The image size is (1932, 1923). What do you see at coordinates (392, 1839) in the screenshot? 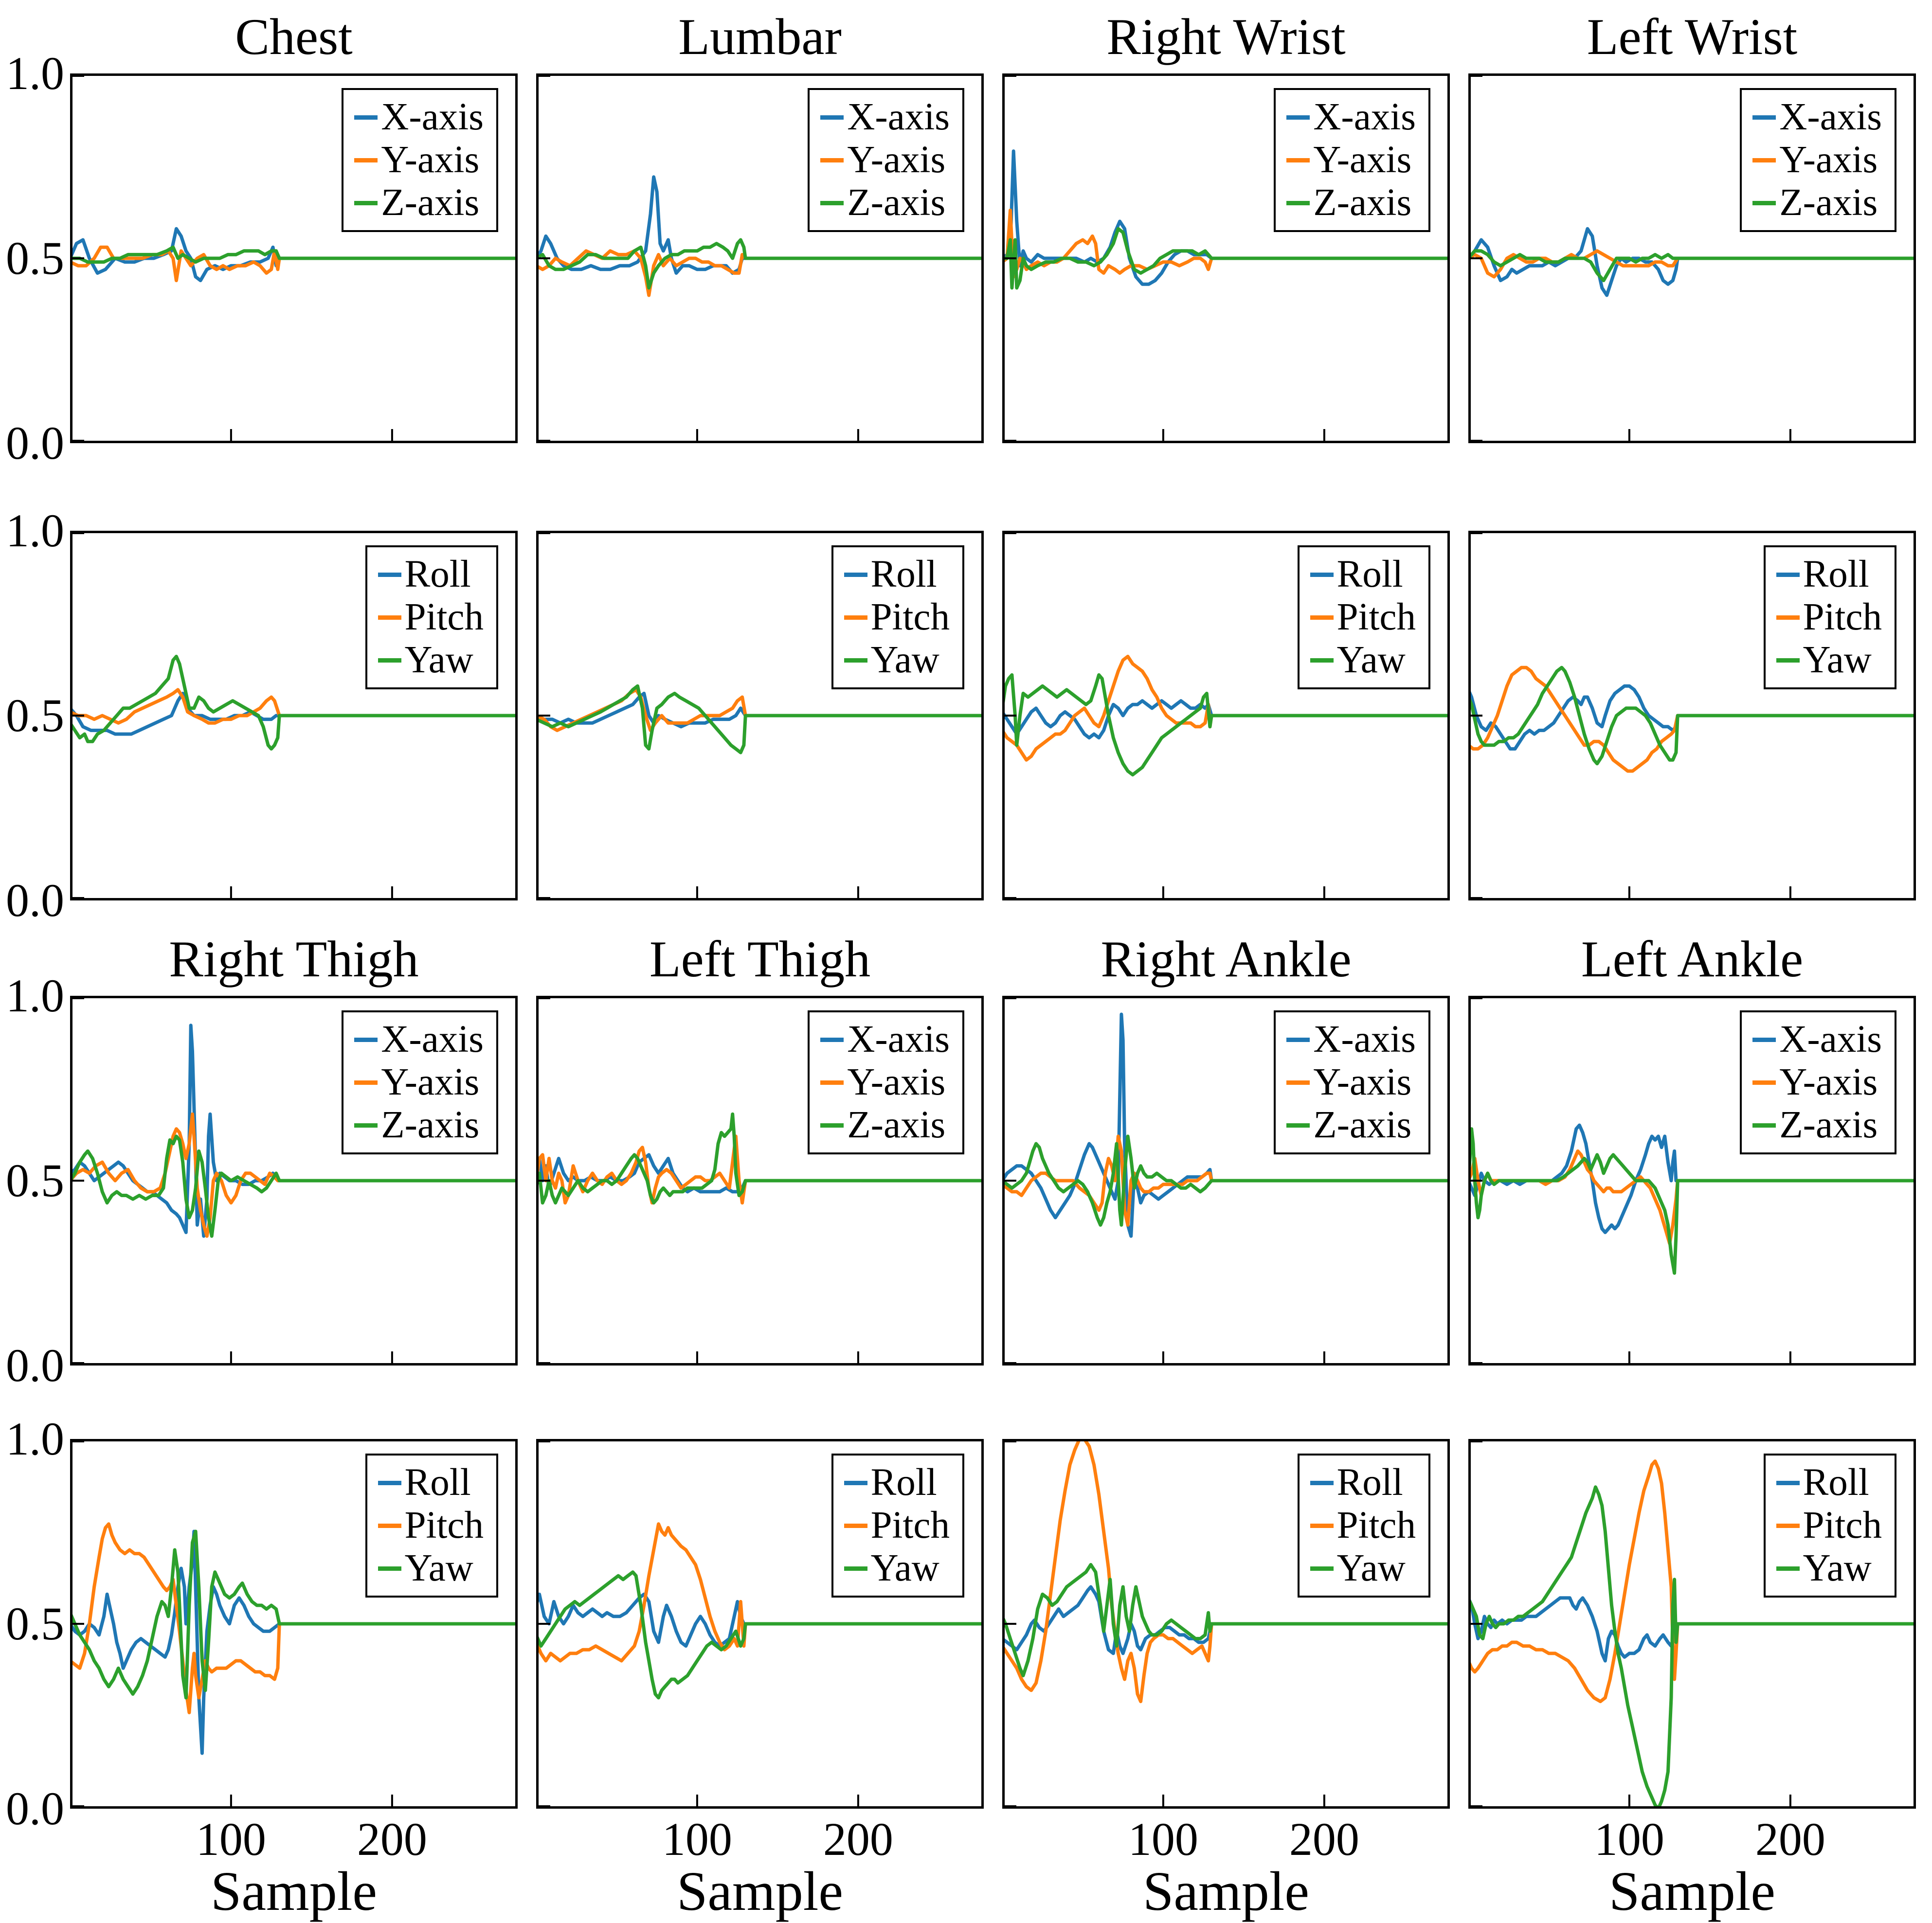
I see `x-tick-label-col0-200: 200` at bounding box center [392, 1839].